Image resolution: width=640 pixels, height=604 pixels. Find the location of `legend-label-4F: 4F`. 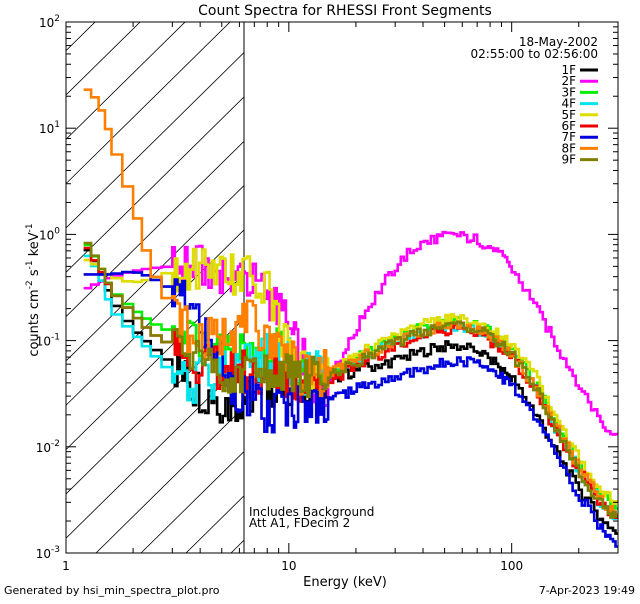

legend-label-4F: 4F is located at coordinates (568, 104).